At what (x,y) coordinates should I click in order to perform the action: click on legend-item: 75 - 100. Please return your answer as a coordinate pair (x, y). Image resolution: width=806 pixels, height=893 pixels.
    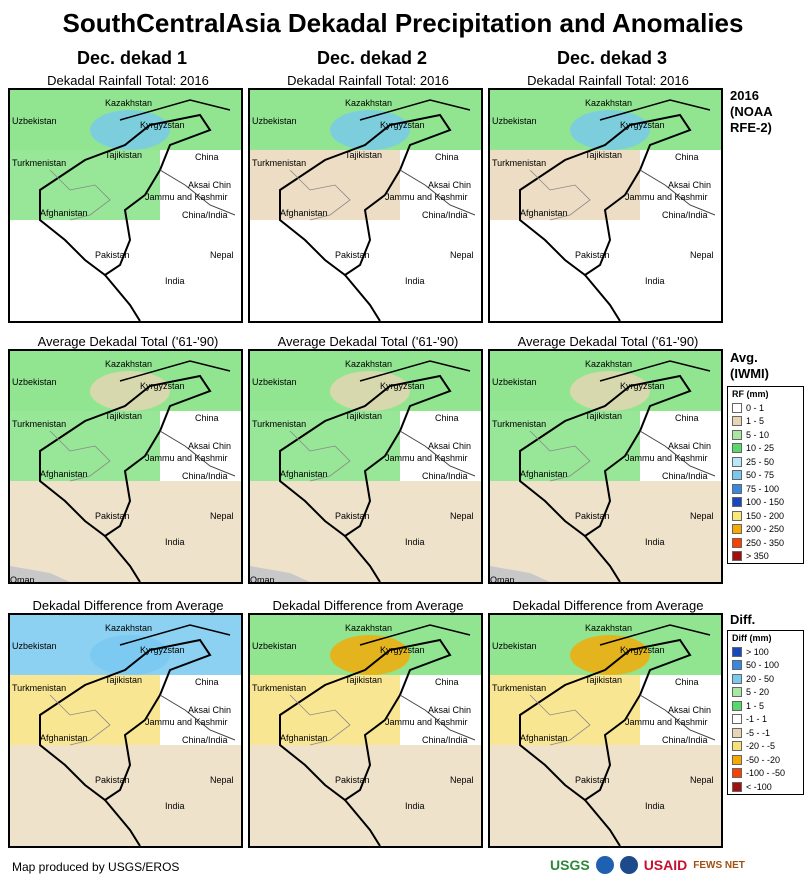
    Looking at the image, I should click on (765, 489).